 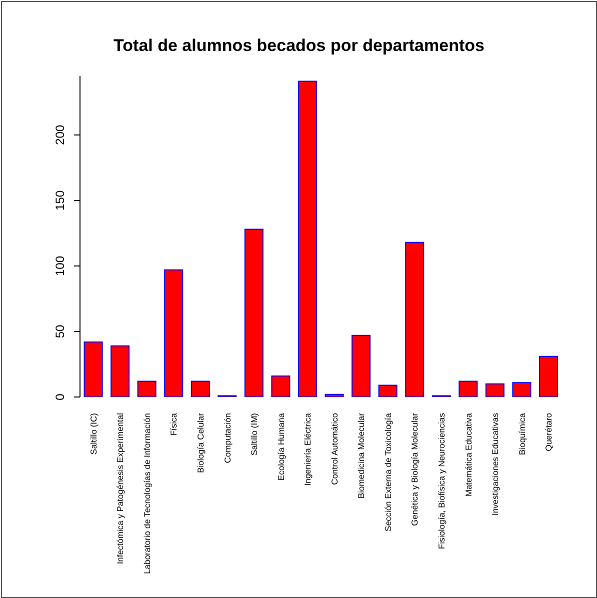 What do you see at coordinates (361, 455) in the screenshot?
I see `x-tick-label: Biomedicina Molecular` at bounding box center [361, 455].